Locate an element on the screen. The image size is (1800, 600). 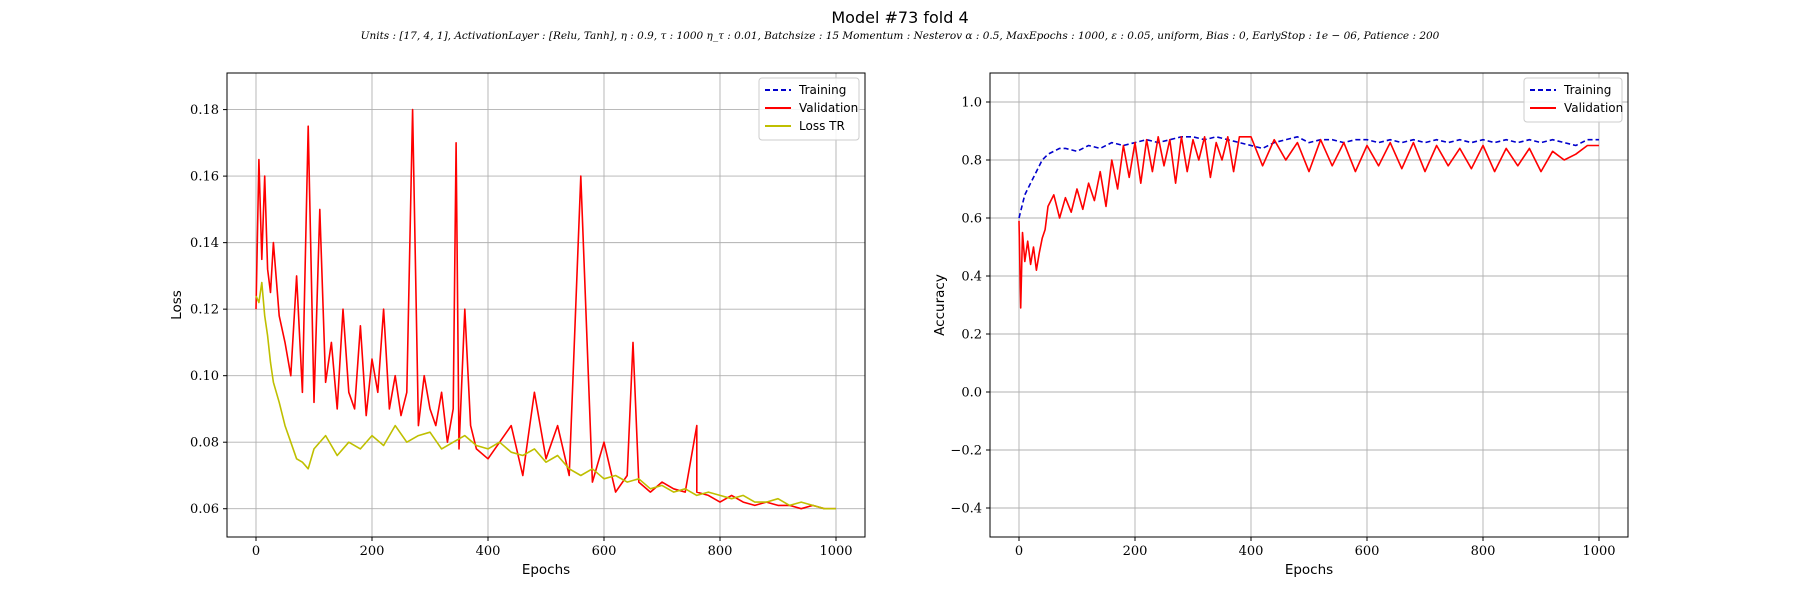
y-tick-label: 0.14 is located at coordinates (204, 243).